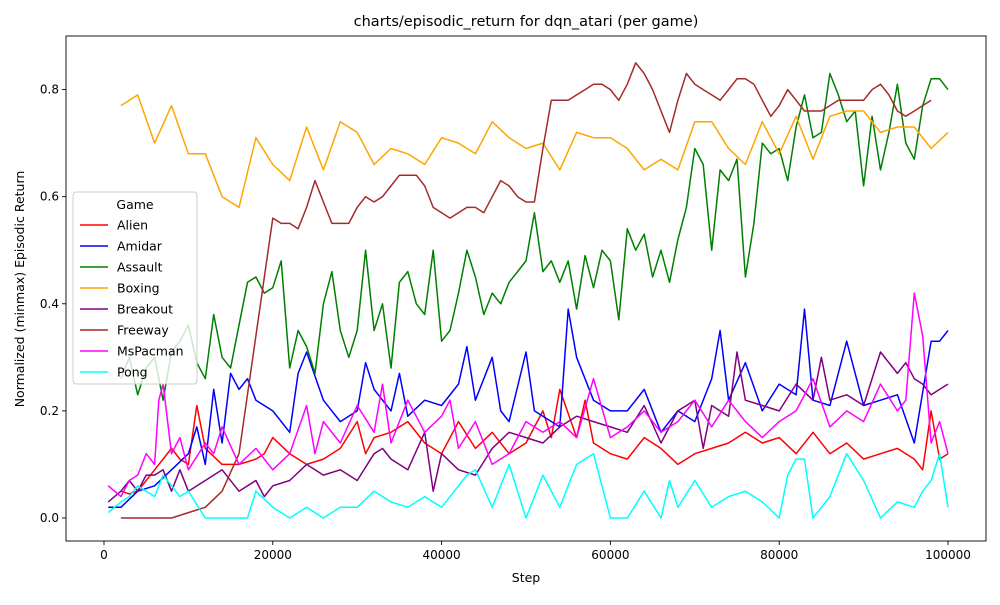 The image size is (1000, 605). I want to click on x-axis-ticks: 0 20000 40000 60000 80000 100000, so click(535, 551).